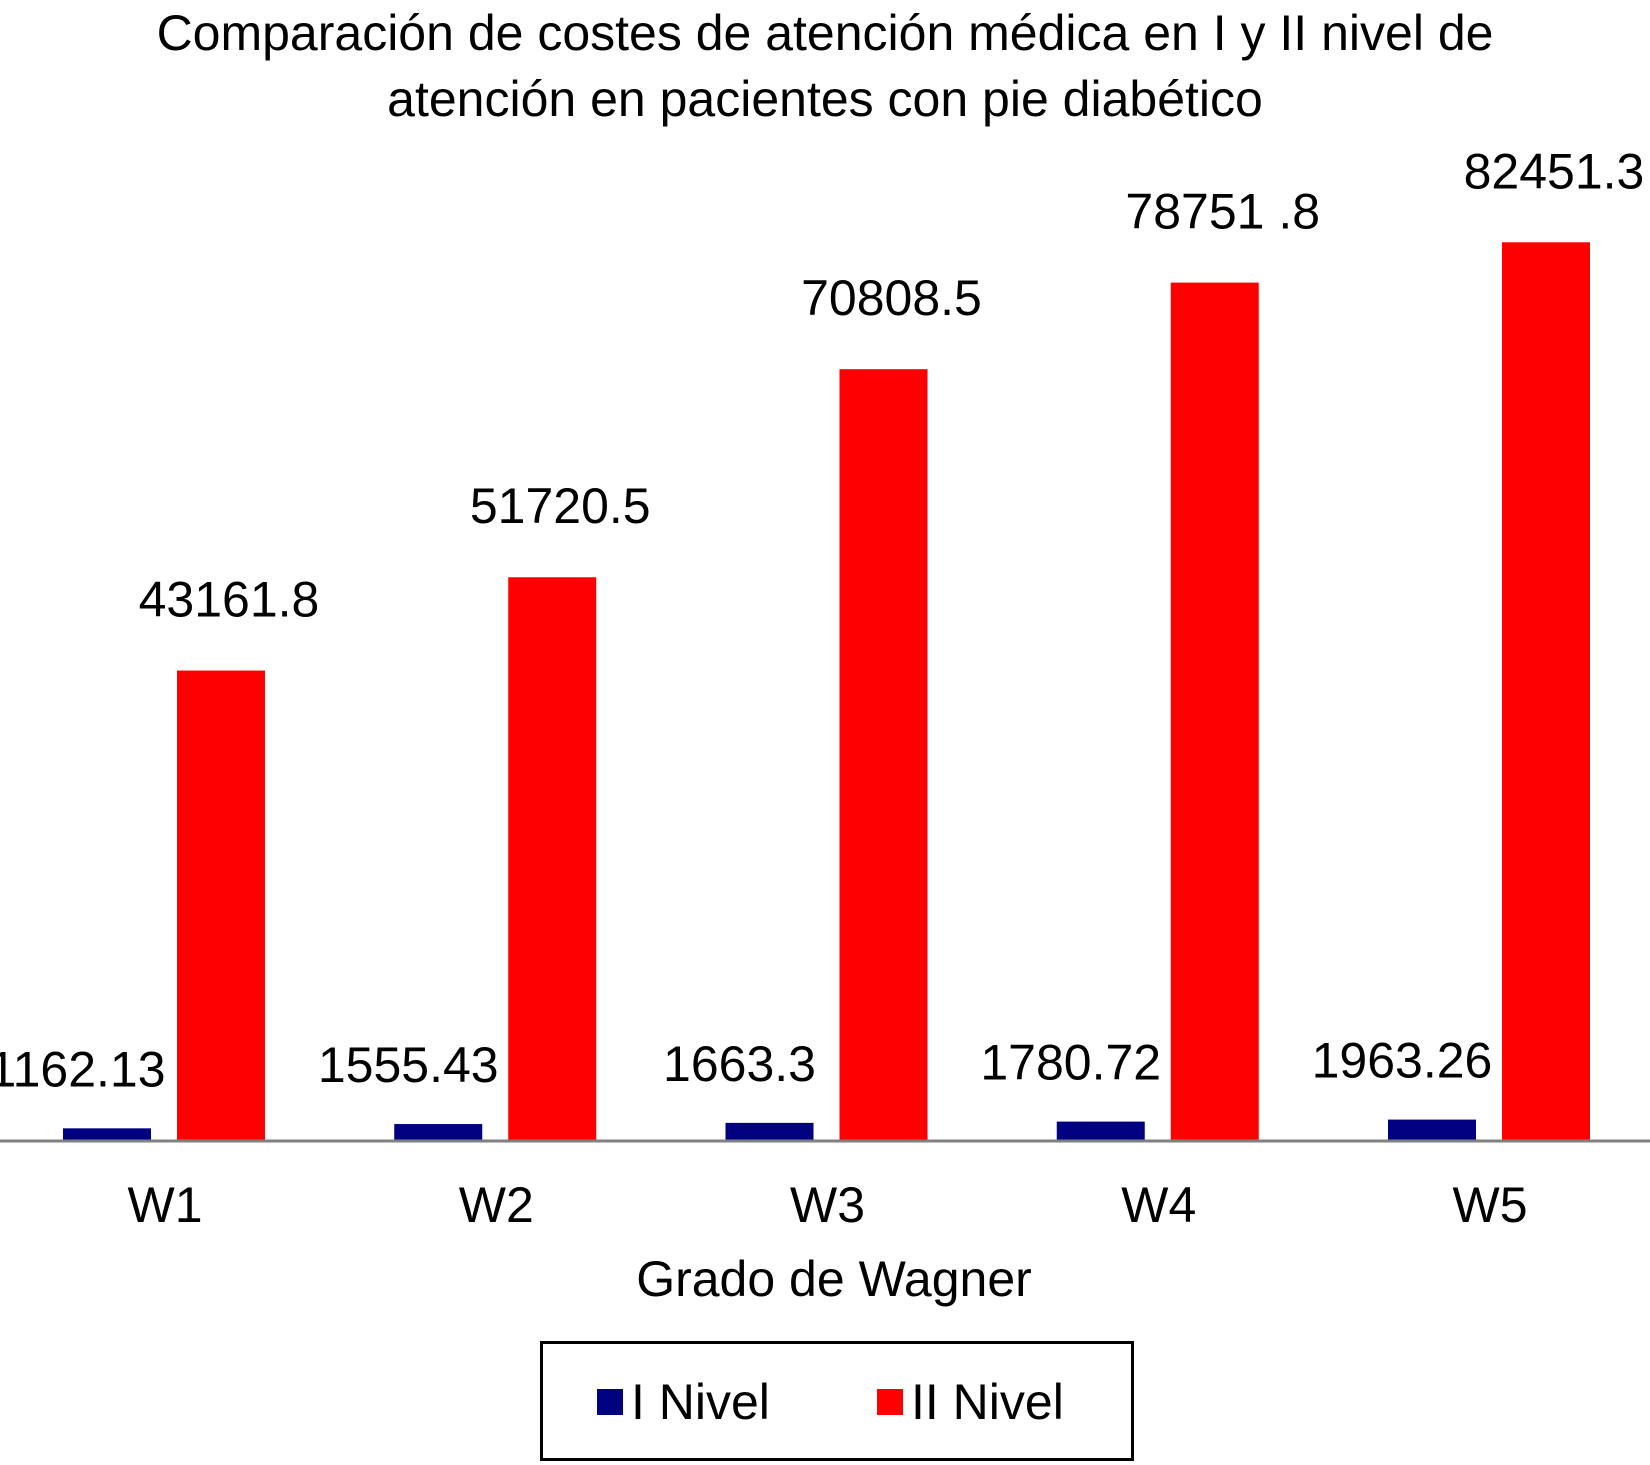 The height and width of the screenshot is (1465, 1650). Describe the element at coordinates (739, 1064) in the screenshot. I see `data-label-i-nivel-w3: 1663.3` at that location.